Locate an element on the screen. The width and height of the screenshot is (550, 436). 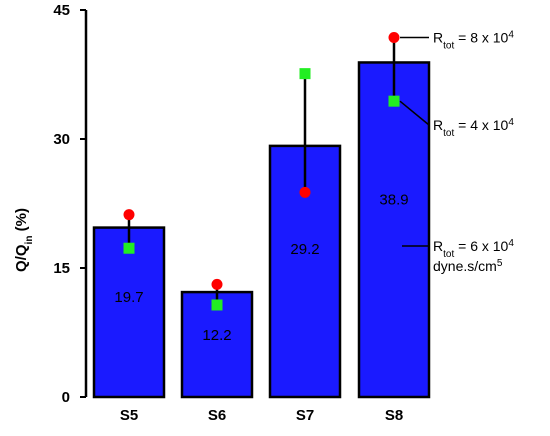
annotation-label: Rtot = 4 x 104 is located at coordinates (473, 128).